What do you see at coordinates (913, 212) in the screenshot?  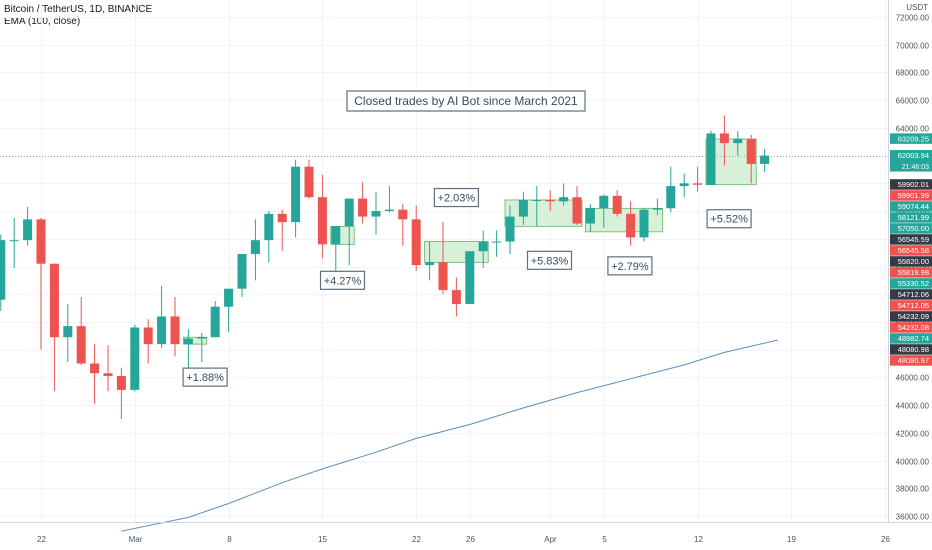 I see `y-tick-label: 58000.00` at bounding box center [913, 212].